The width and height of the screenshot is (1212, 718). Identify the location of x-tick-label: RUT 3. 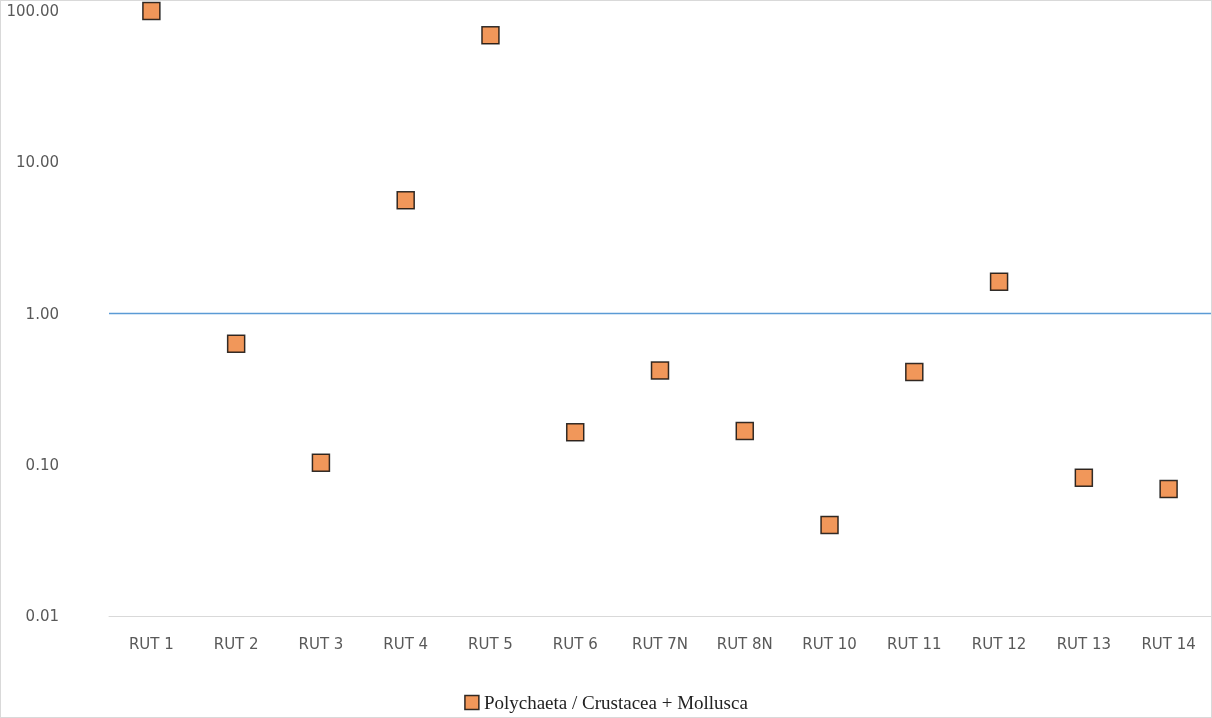
(321, 643).